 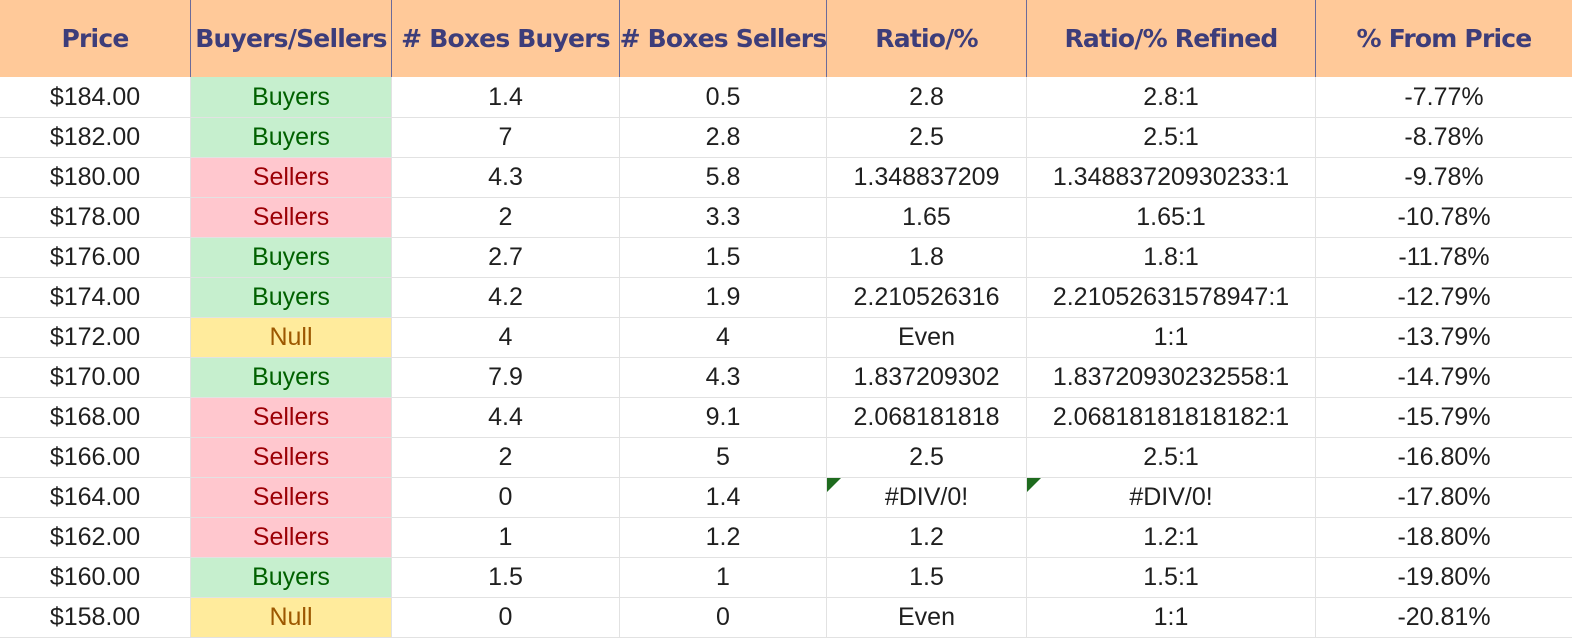 I want to click on ratio-refined-cell: 2.21052631578947:1, so click(x=1171, y=297).